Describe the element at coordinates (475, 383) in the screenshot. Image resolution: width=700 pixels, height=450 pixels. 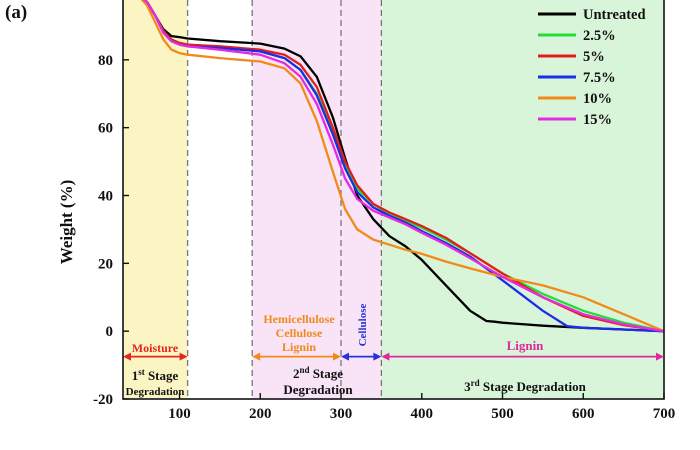
I see `stage3-sup: rd` at that location.